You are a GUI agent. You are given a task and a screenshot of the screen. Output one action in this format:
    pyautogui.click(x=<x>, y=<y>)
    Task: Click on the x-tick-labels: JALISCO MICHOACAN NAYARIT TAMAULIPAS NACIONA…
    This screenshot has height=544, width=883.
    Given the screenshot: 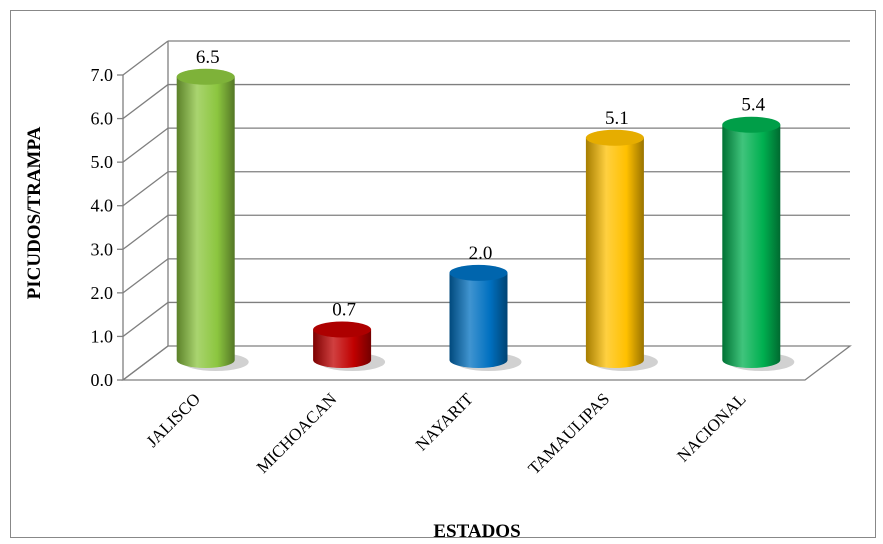 What is the action you would take?
    pyautogui.click(x=445, y=433)
    